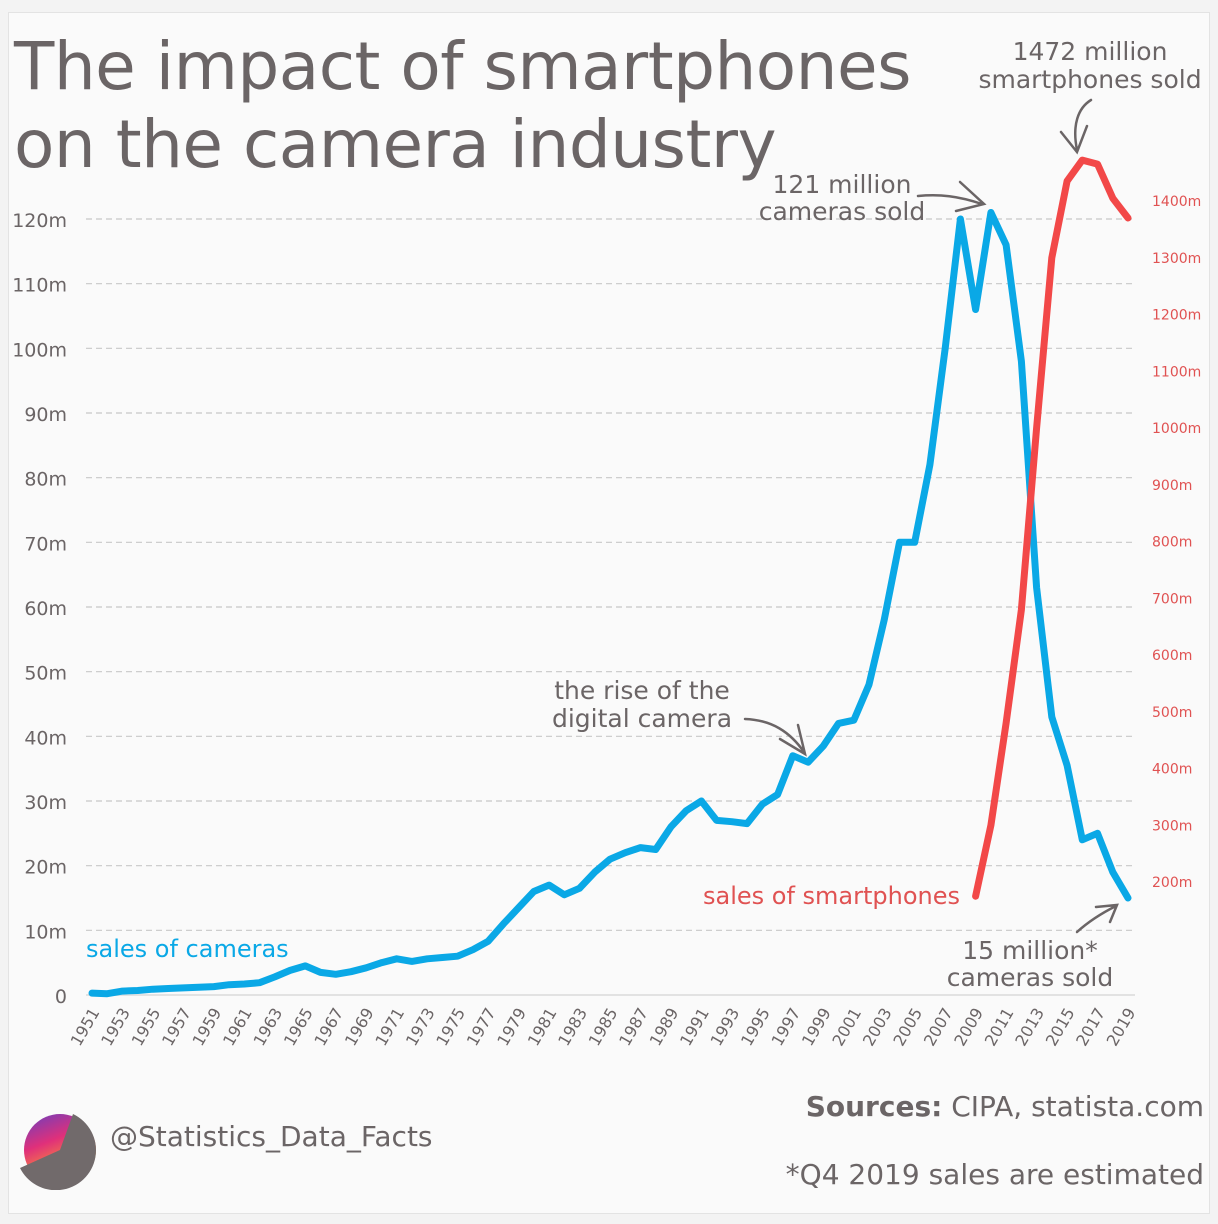  I want to click on right-axis-tick-label: 1400m, so click(1176, 202).